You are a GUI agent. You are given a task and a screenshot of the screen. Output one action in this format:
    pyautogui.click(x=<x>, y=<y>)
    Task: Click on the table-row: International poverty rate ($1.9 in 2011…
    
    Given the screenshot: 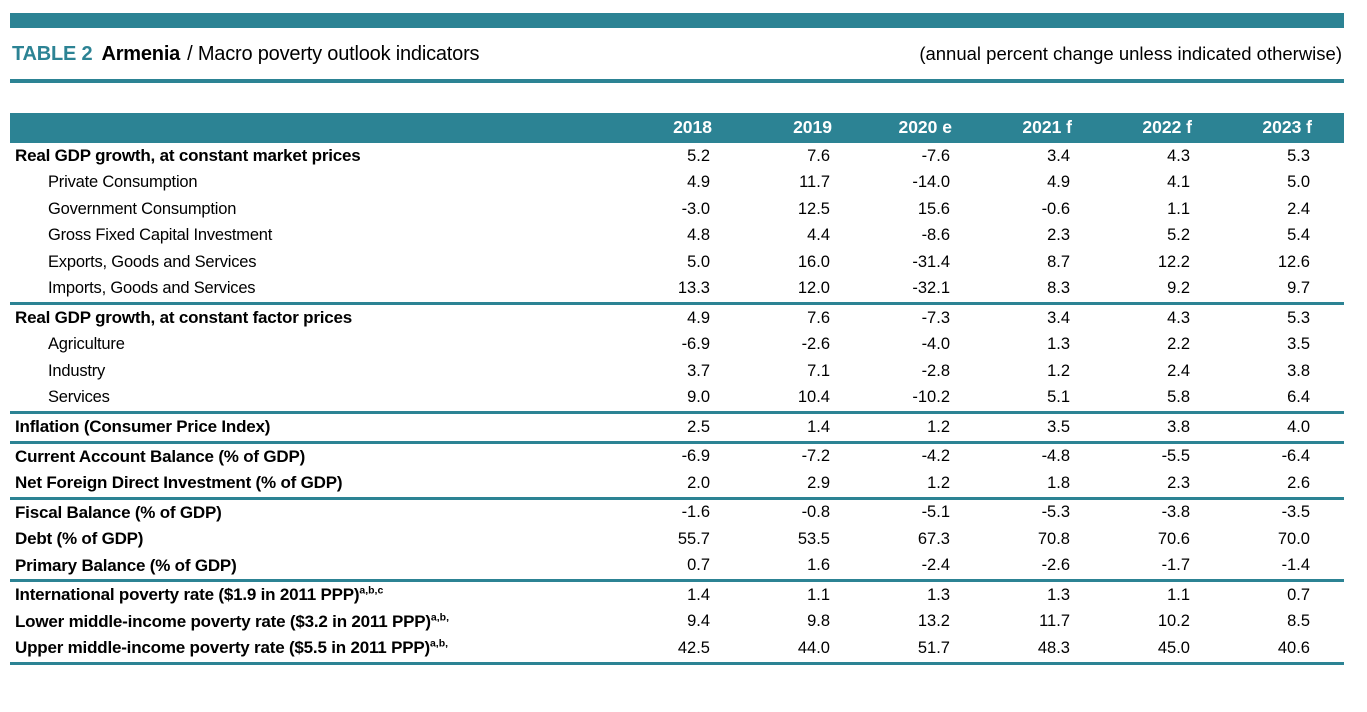 What is the action you would take?
    pyautogui.click(x=677, y=595)
    